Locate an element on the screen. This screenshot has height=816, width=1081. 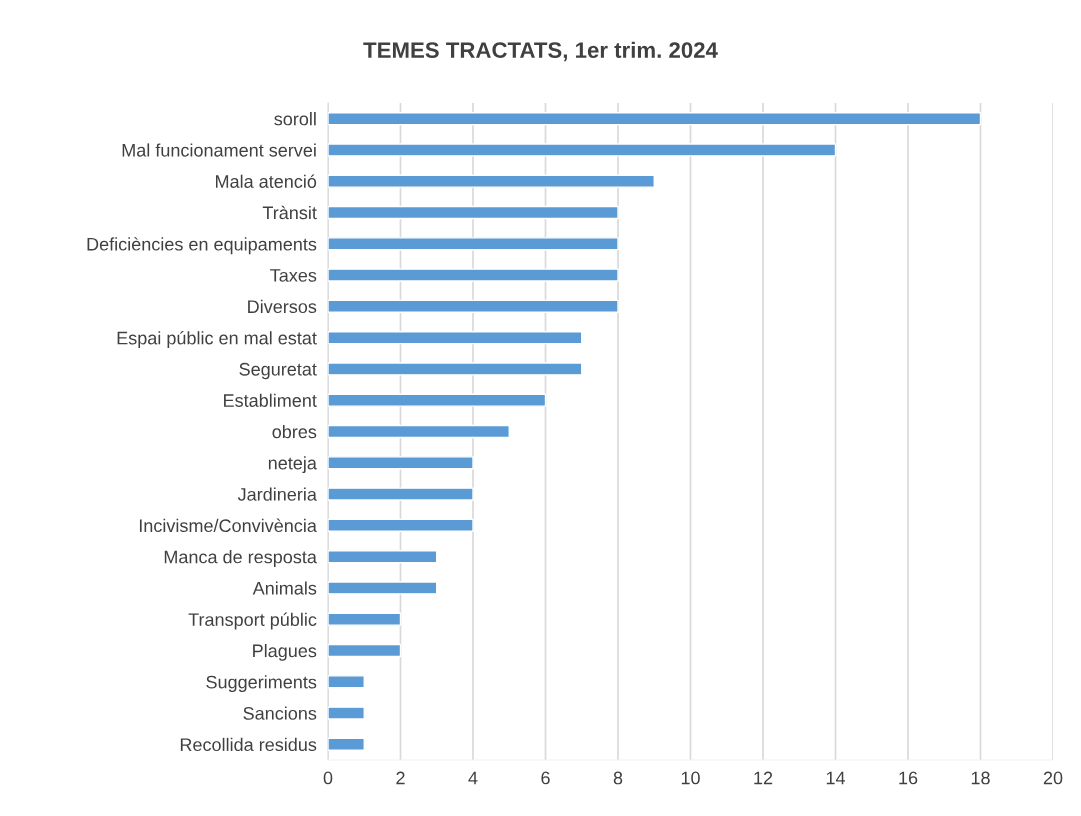
chart-title: TEMES TRACTATS, 1er trim. 2024 is located at coordinates (540, 51).